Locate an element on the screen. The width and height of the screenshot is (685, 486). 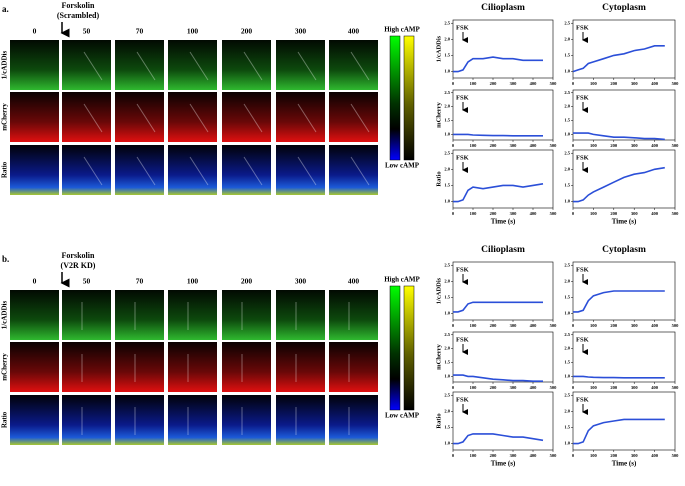
colorbar-low: Low cAMP is located at coordinates (402, 166).